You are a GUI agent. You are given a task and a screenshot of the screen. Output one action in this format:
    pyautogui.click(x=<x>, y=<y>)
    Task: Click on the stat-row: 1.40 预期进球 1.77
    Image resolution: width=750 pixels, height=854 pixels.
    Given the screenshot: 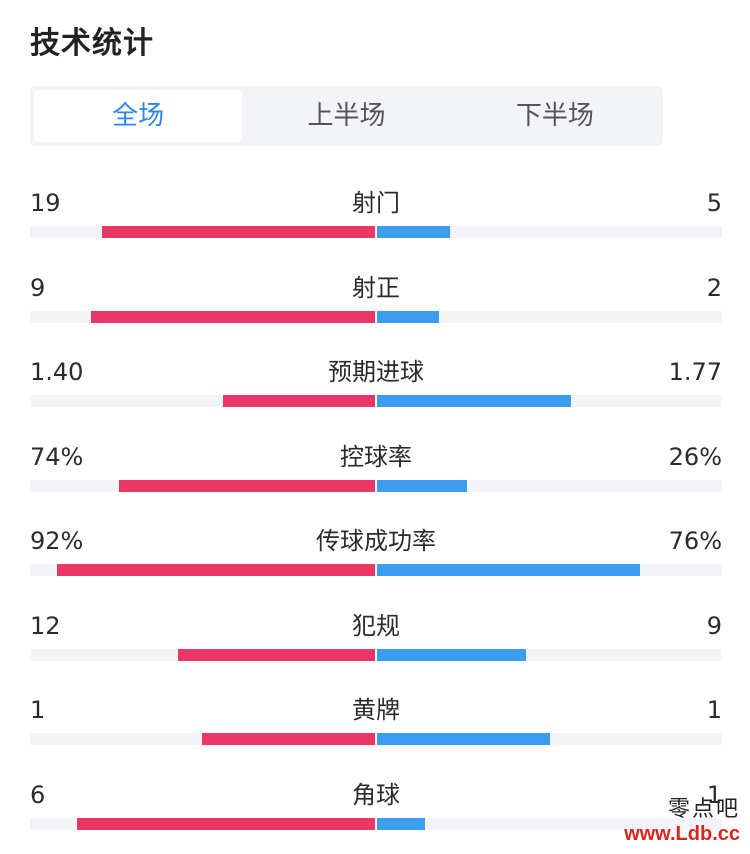 What is the action you would take?
    pyautogui.click(x=376, y=385)
    